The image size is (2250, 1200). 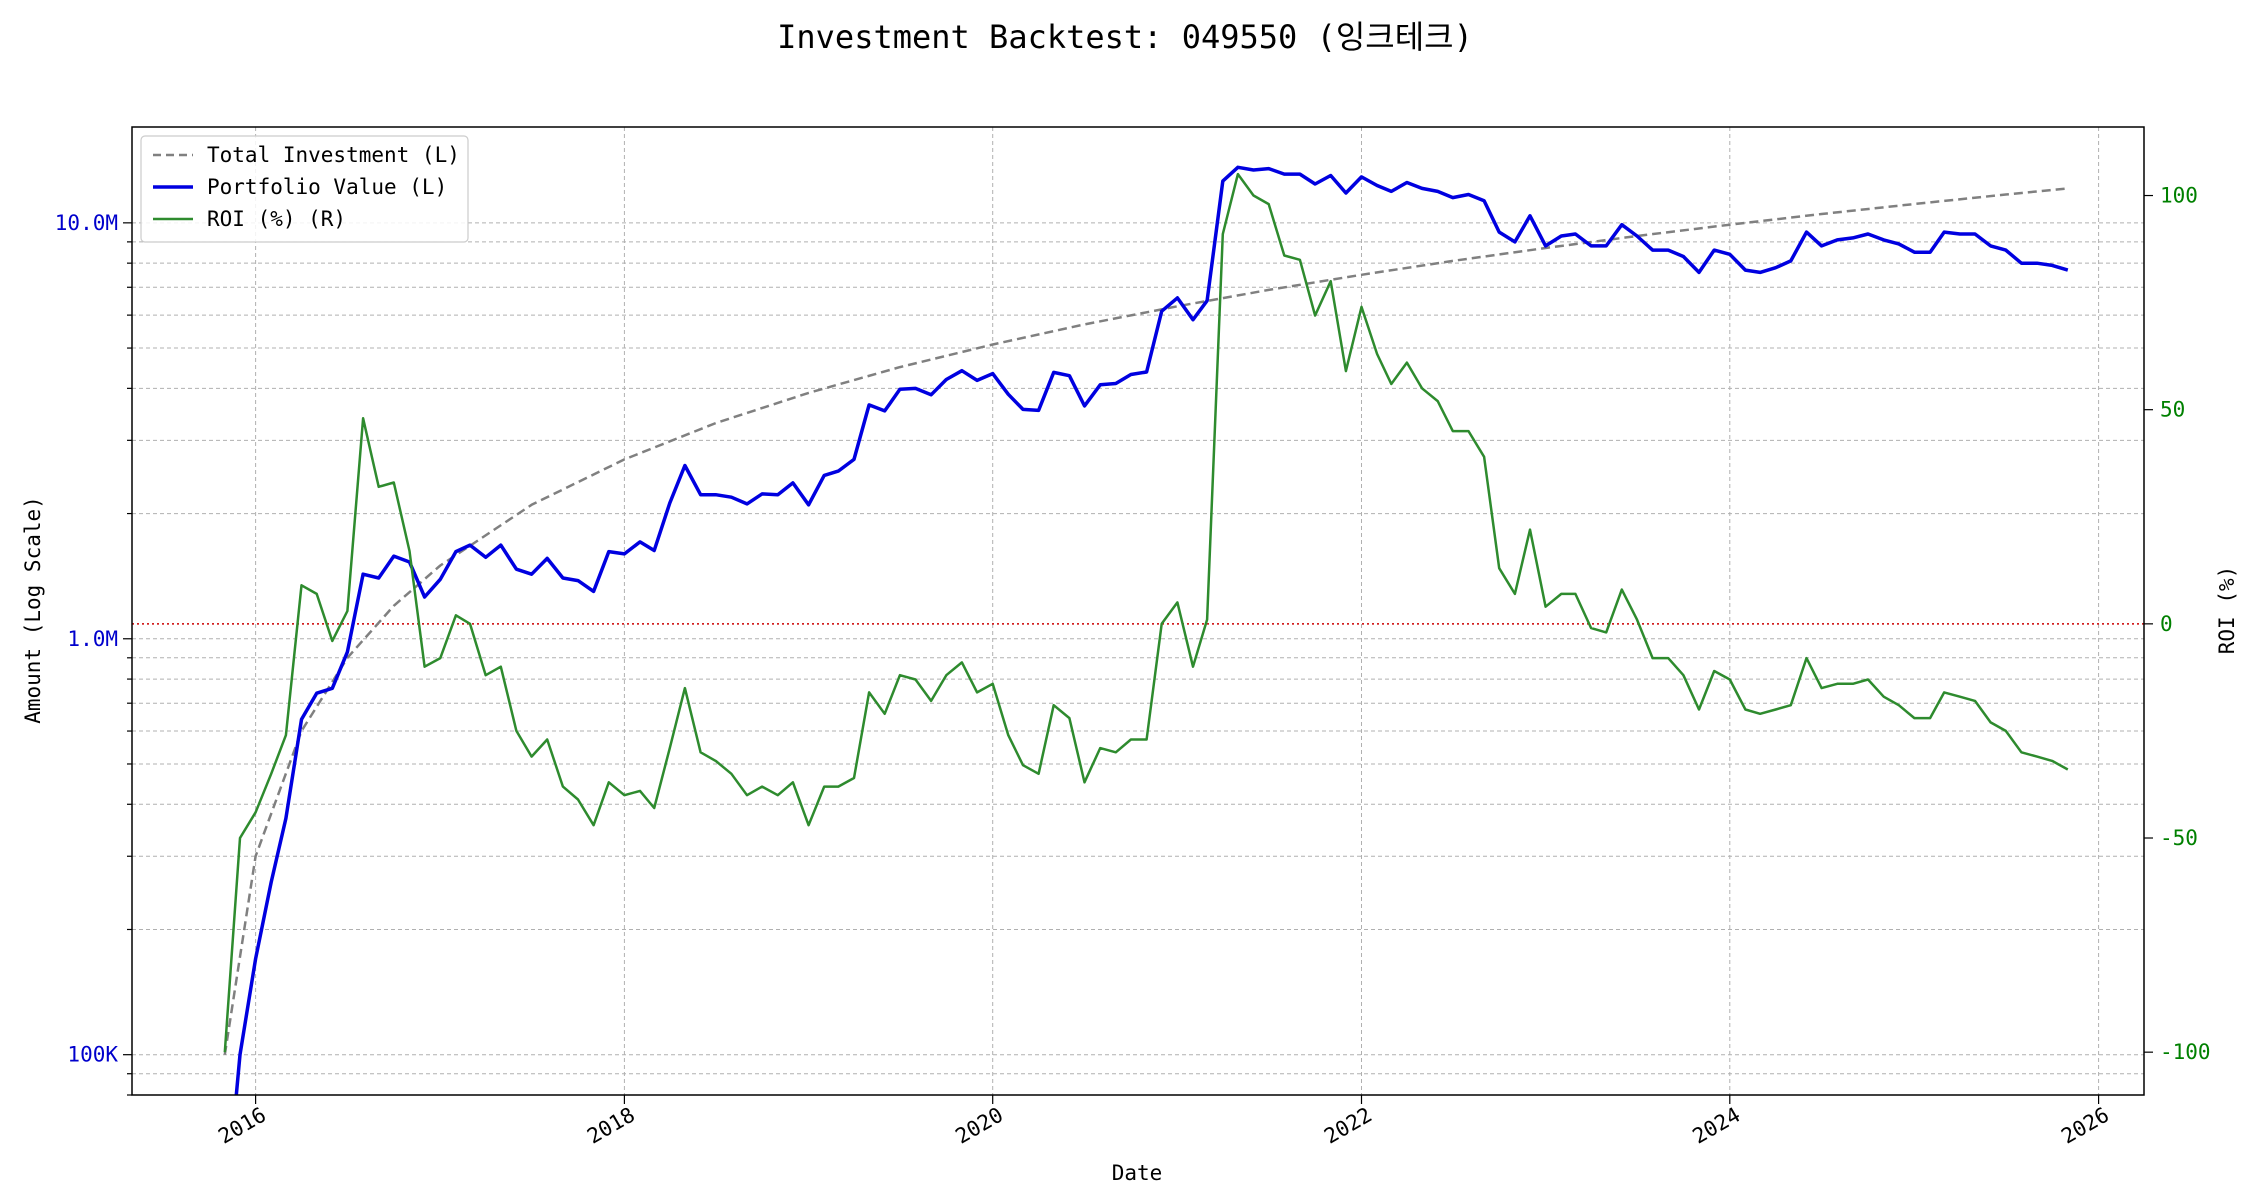 I want to click on right-tick-label: 50, so click(x=2172, y=410).